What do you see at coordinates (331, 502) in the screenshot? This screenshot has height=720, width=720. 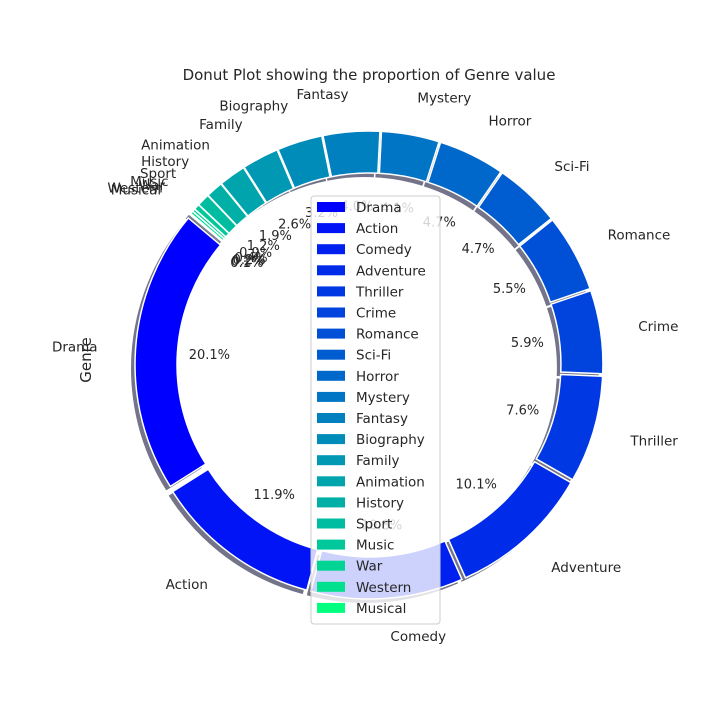 I see `legend-swatch-history` at bounding box center [331, 502].